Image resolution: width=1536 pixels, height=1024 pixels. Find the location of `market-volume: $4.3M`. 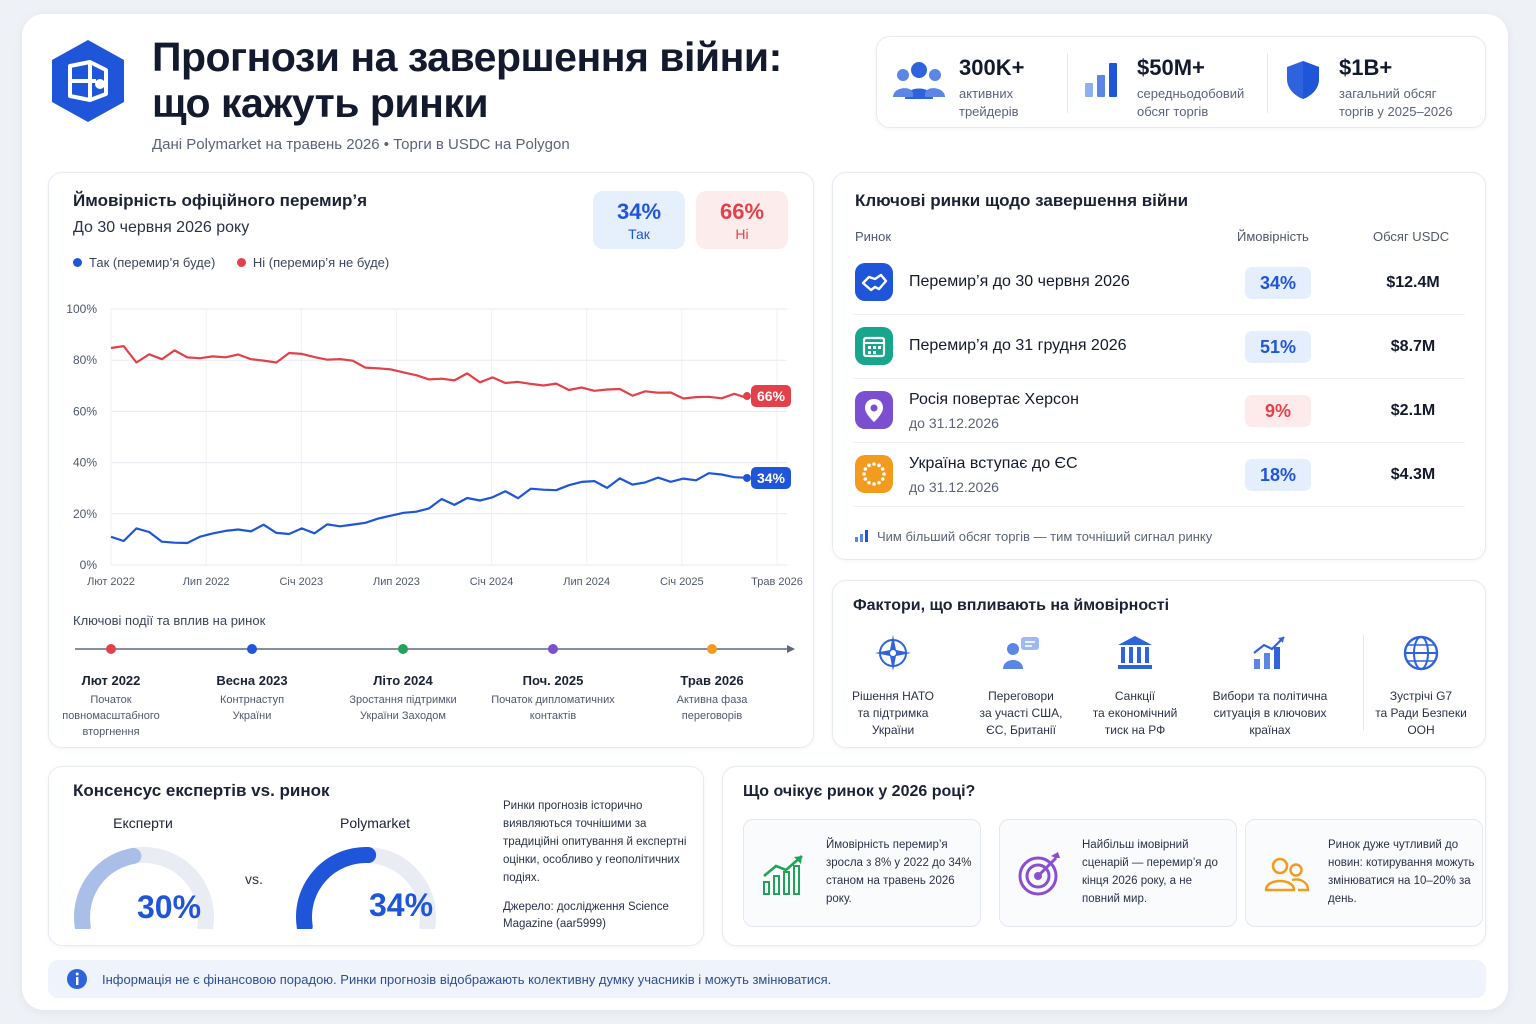

market-volume: $4.3M is located at coordinates (1413, 474).